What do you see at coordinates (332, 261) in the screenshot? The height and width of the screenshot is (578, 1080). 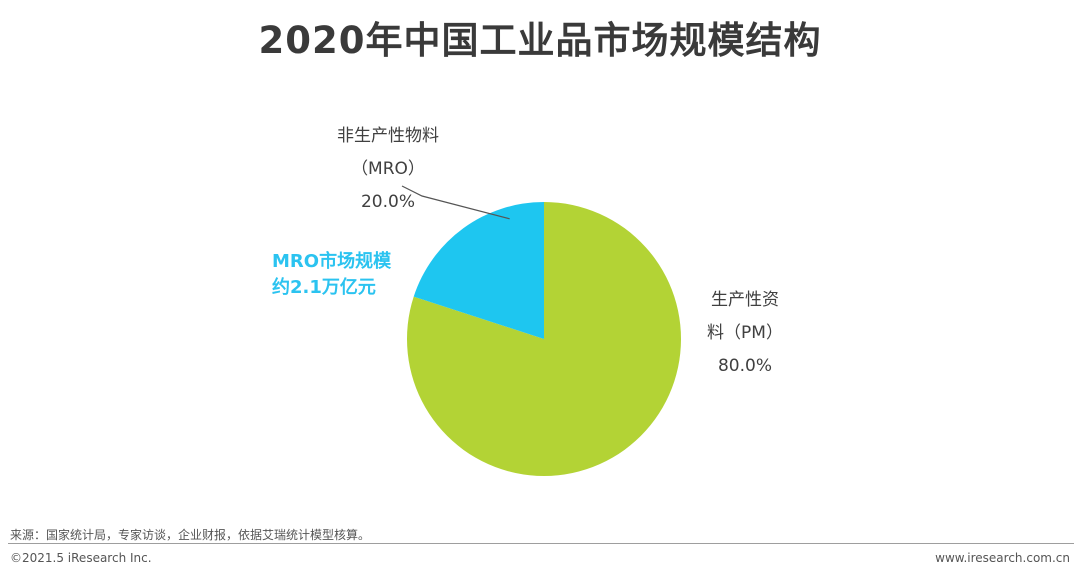 I see `callout-line1: MRO市场规模` at bounding box center [332, 261].